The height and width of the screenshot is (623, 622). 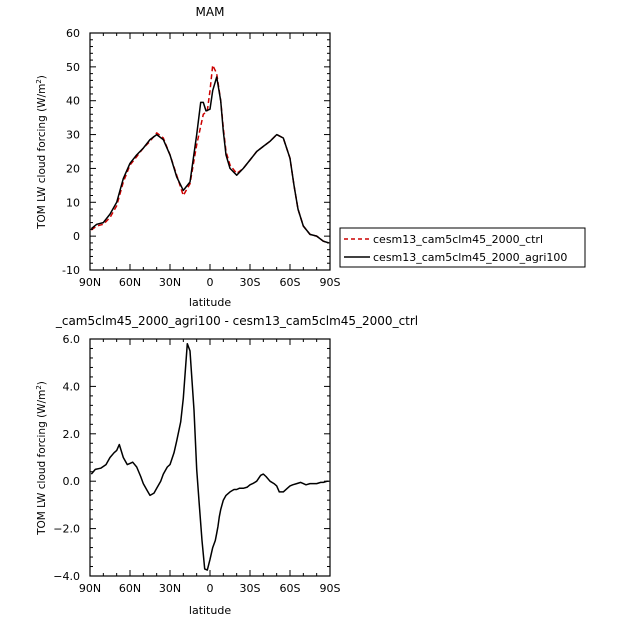 What do you see at coordinates (66, 576) in the screenshot?
I see `bottom-chart-y-tick-label: −4.0` at bounding box center [66, 576].